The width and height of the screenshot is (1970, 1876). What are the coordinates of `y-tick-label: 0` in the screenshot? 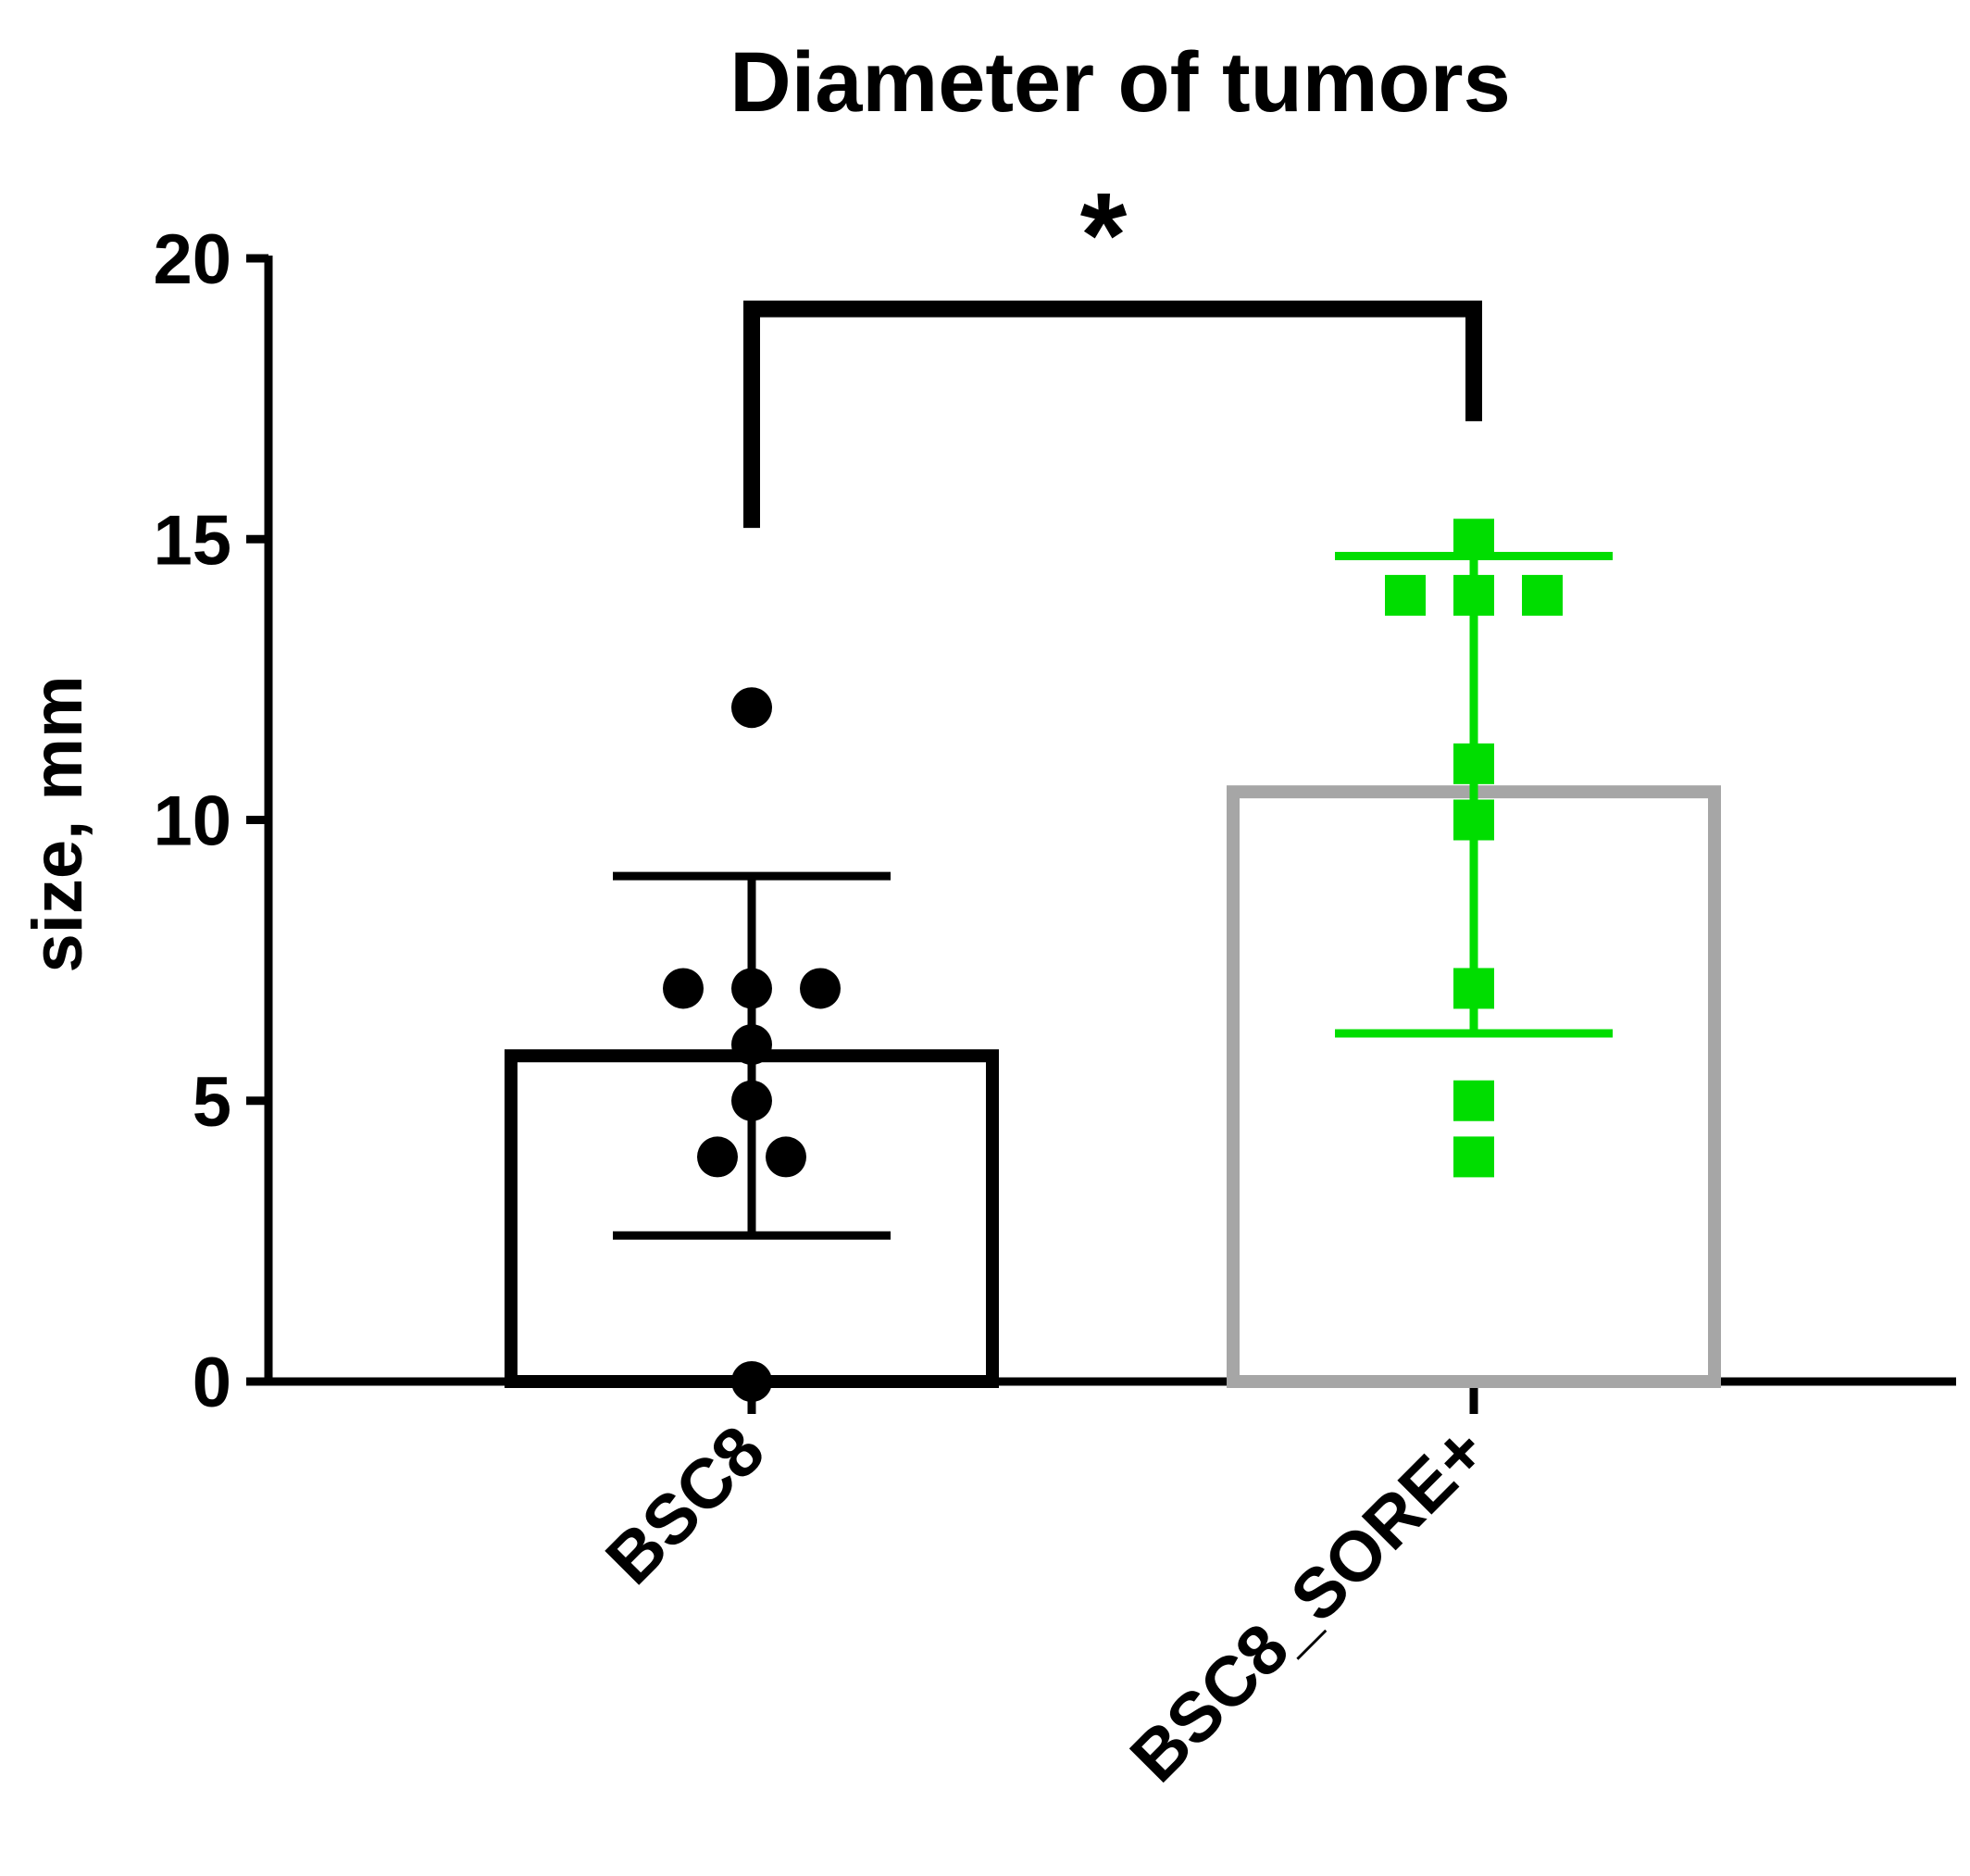 It's located at (212, 1383).